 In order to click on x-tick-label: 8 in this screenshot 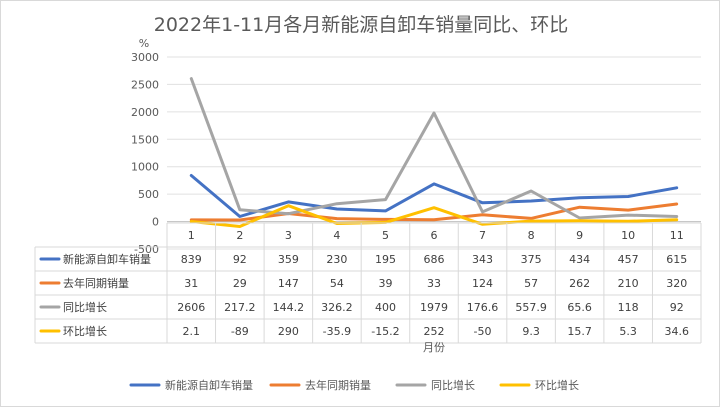, I will do `click(531, 235)`.